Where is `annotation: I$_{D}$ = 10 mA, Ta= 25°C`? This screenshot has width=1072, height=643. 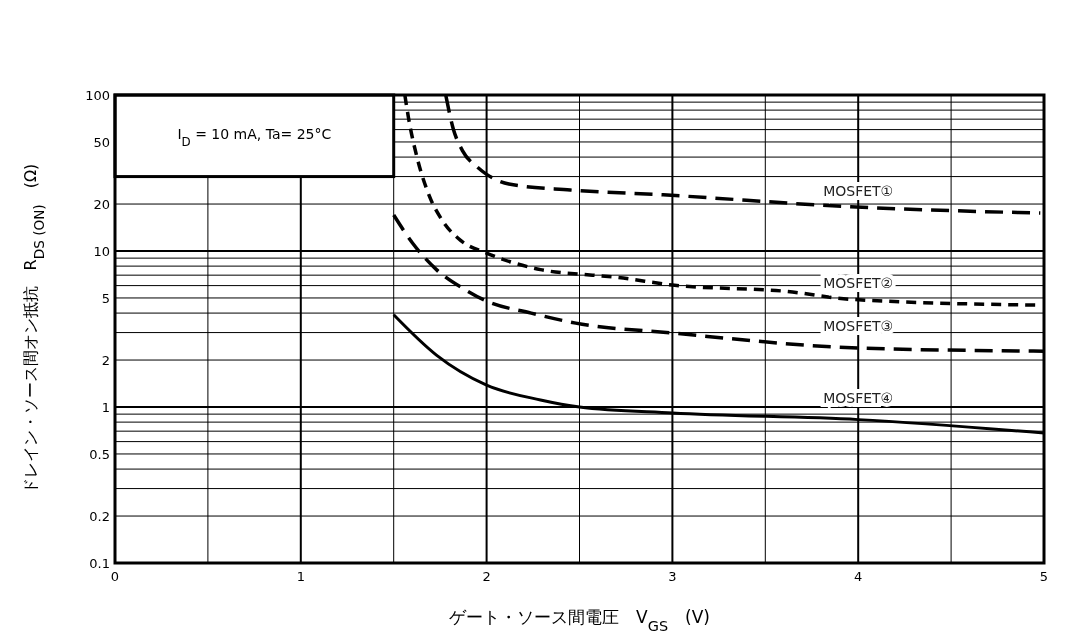
annotation: I$_{D}$ = 10 mA, Ta= 25°C is located at coordinates (254, 137).